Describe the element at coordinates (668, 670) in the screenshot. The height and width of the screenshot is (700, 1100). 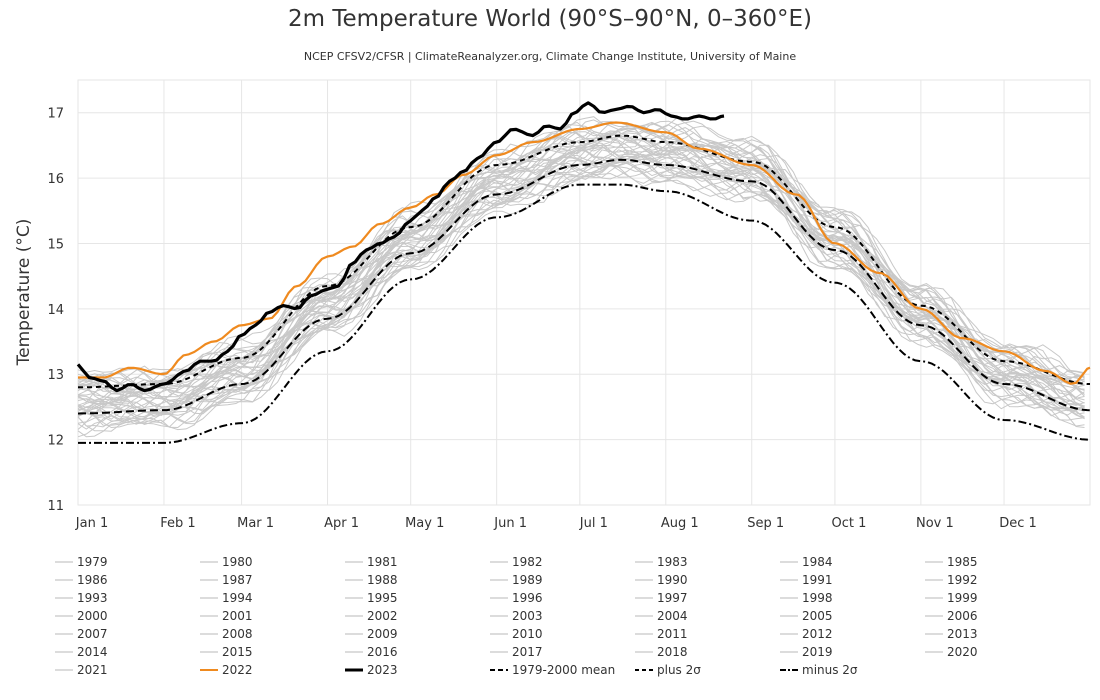
I see `legend-item: plus 2σ` at that location.